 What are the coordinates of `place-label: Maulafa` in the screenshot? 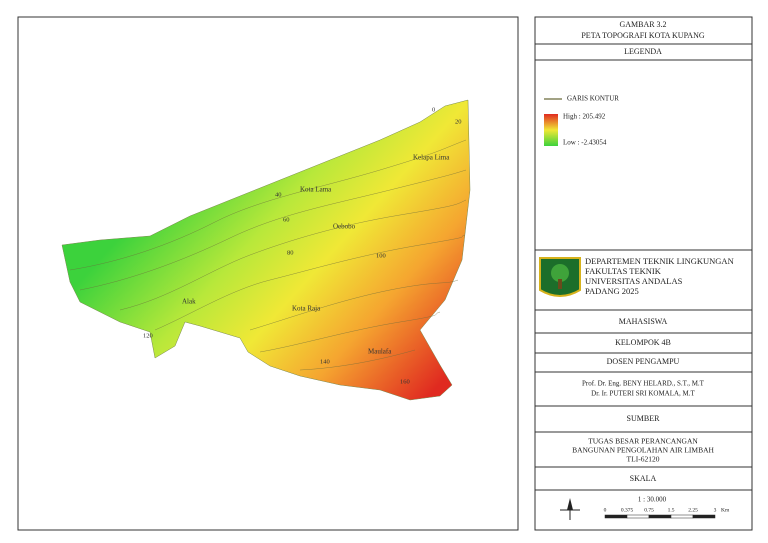 It's located at (380, 352).